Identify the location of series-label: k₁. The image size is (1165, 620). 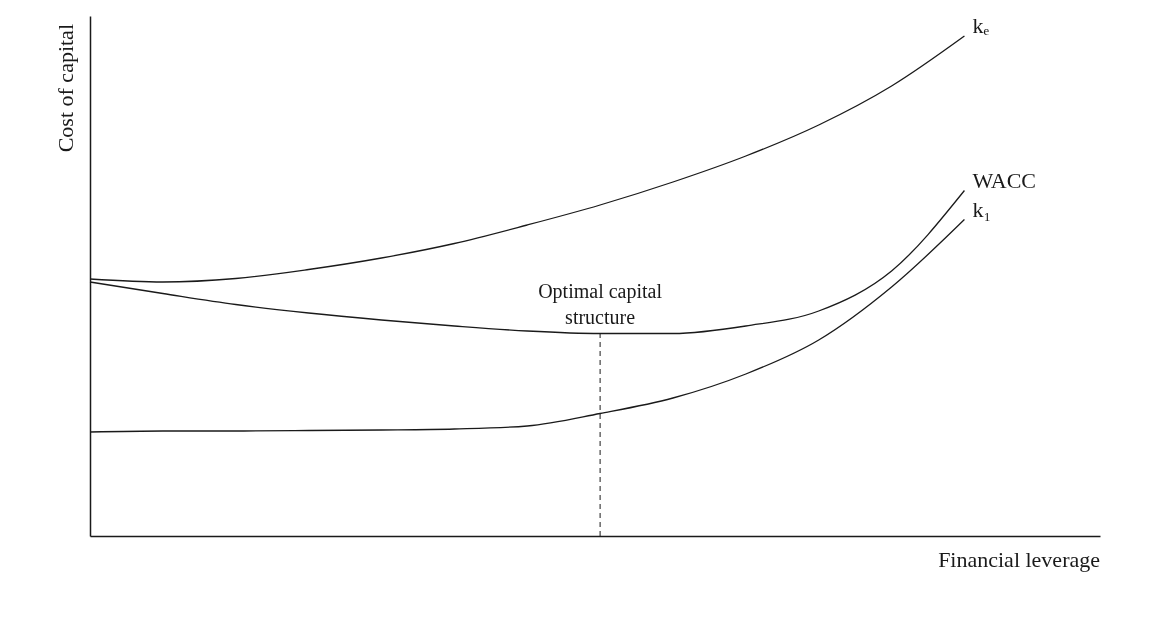
(982, 209).